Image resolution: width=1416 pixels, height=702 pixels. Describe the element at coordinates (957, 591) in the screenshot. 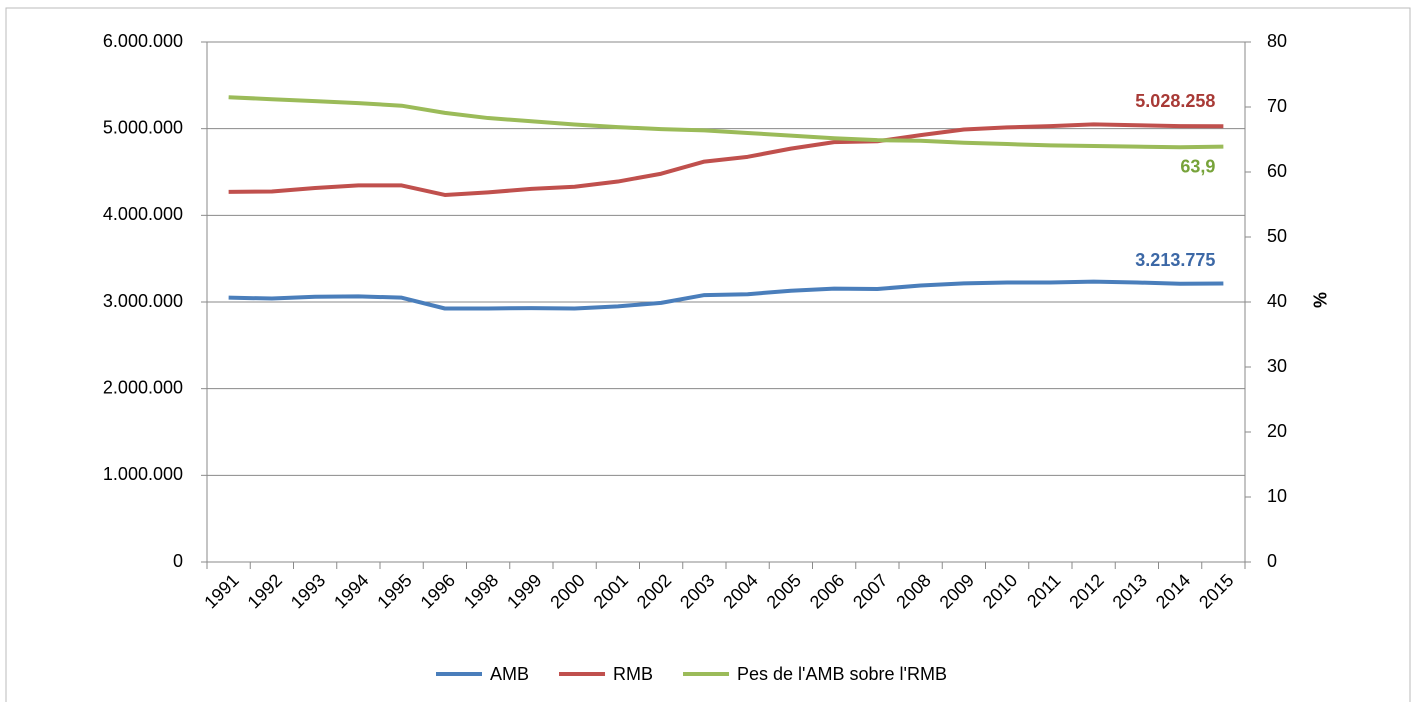

I see `x-tick-label: 2009` at that location.